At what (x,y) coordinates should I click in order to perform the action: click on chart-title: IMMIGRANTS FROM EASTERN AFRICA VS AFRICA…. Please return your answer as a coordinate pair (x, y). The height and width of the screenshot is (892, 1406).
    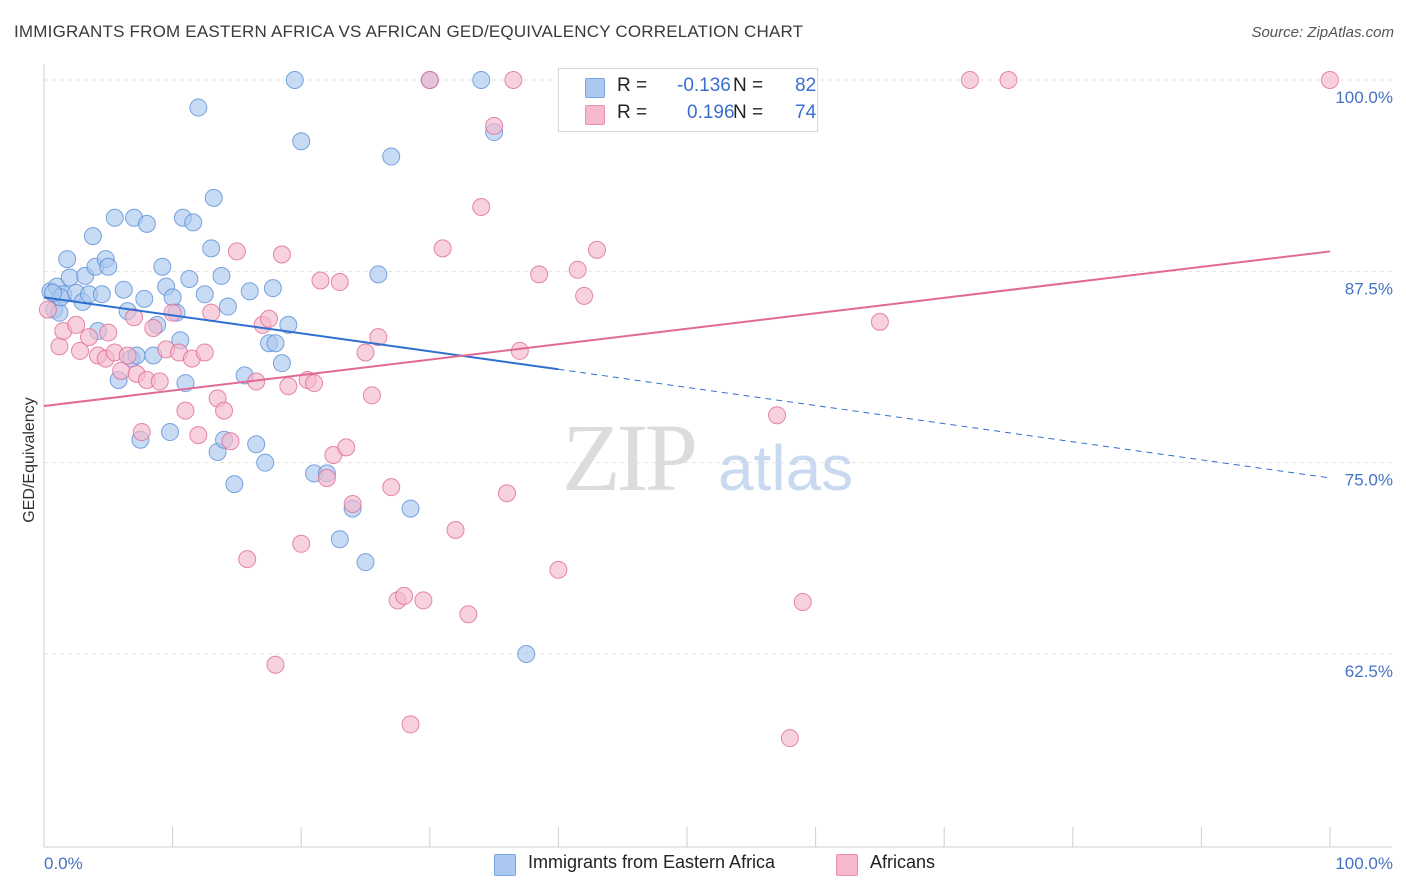
    Looking at the image, I should click on (409, 31).